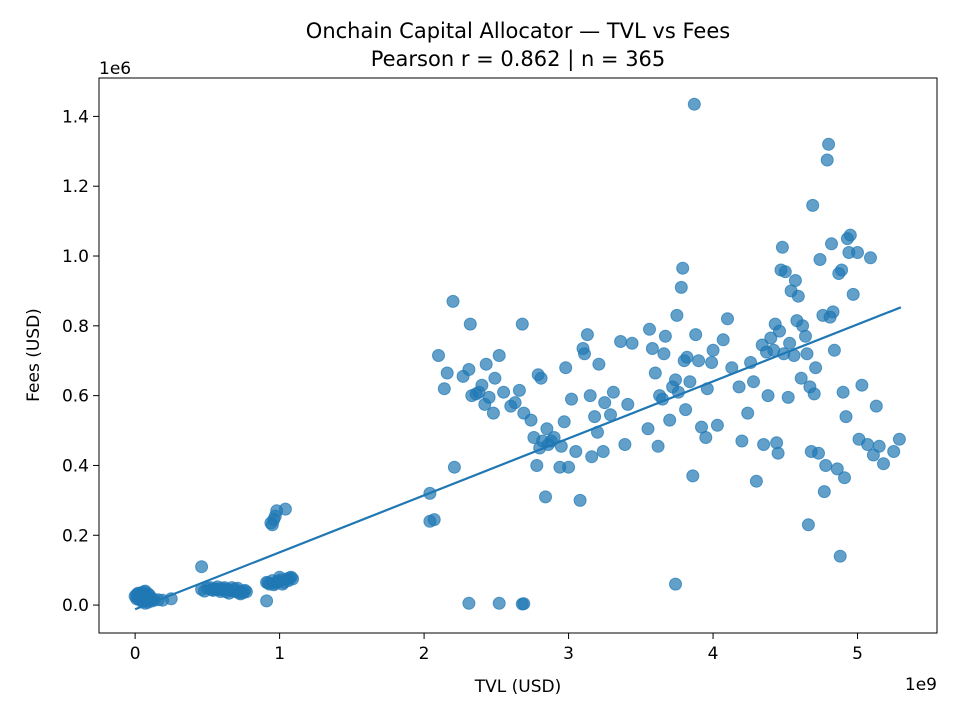  What do you see at coordinates (857, 654) in the screenshot?
I see `x-tick-label: 5` at bounding box center [857, 654].